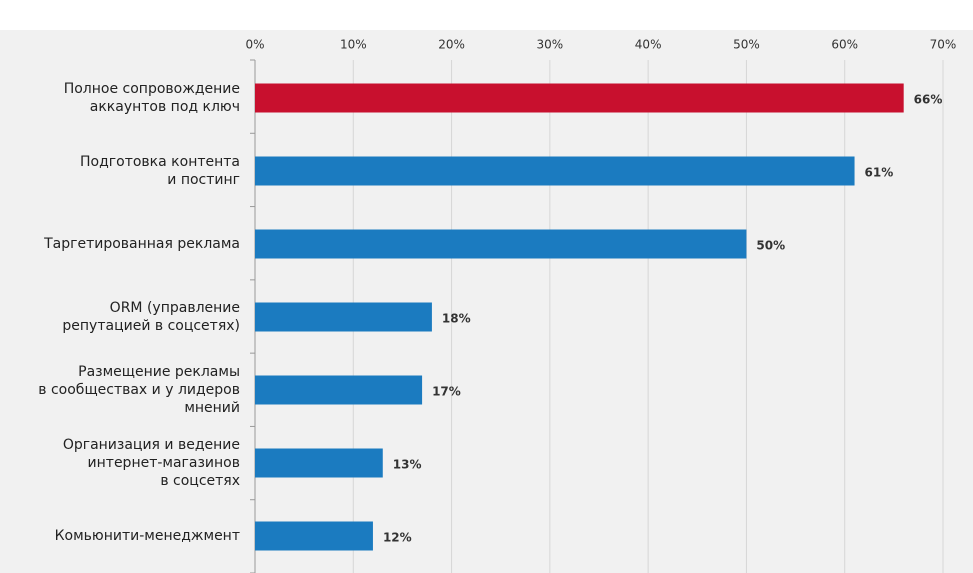 The image size is (973, 573). What do you see at coordinates (456, 319) in the screenshot?
I see `value-label: 18%` at bounding box center [456, 319].